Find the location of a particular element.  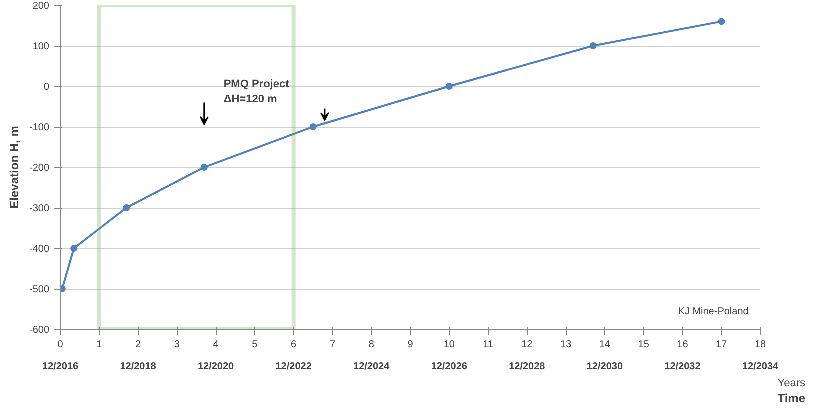

x2-tick-label: 12/2032 is located at coordinates (683, 367).